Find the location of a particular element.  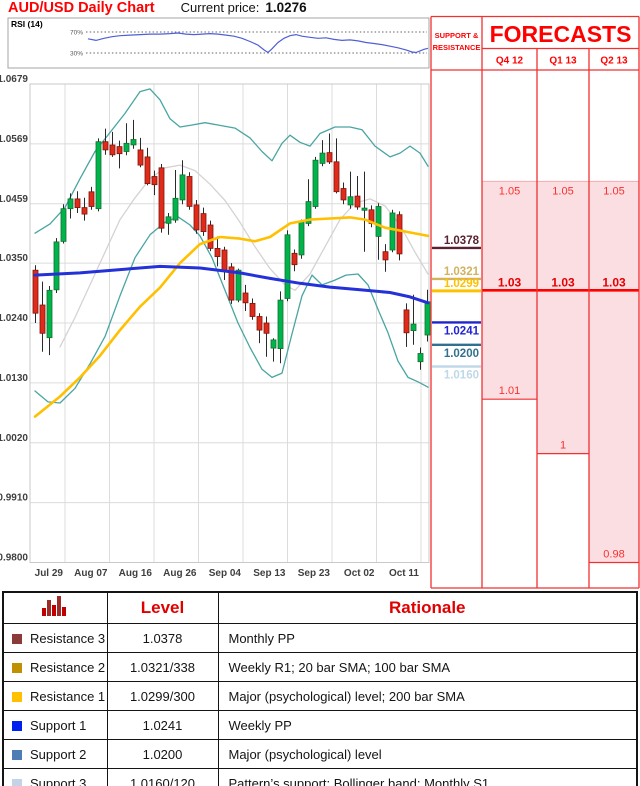

svg-text: Aug 26 is located at coordinates (180, 573).